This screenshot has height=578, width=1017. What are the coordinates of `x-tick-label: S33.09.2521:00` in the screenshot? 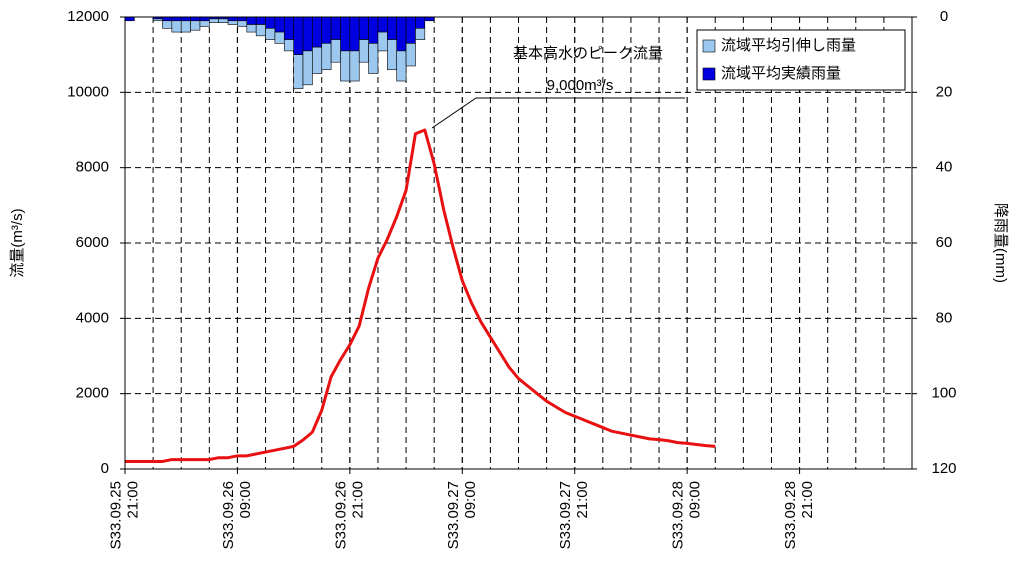 It's located at (124, 515).